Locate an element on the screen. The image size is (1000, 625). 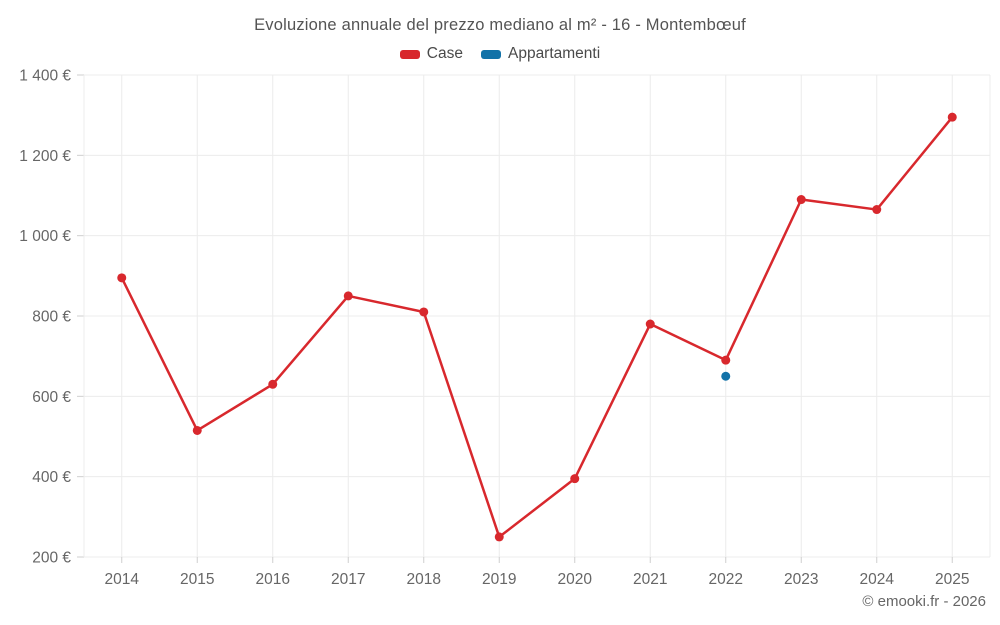
x-axis-label: 2025 is located at coordinates (952, 579).